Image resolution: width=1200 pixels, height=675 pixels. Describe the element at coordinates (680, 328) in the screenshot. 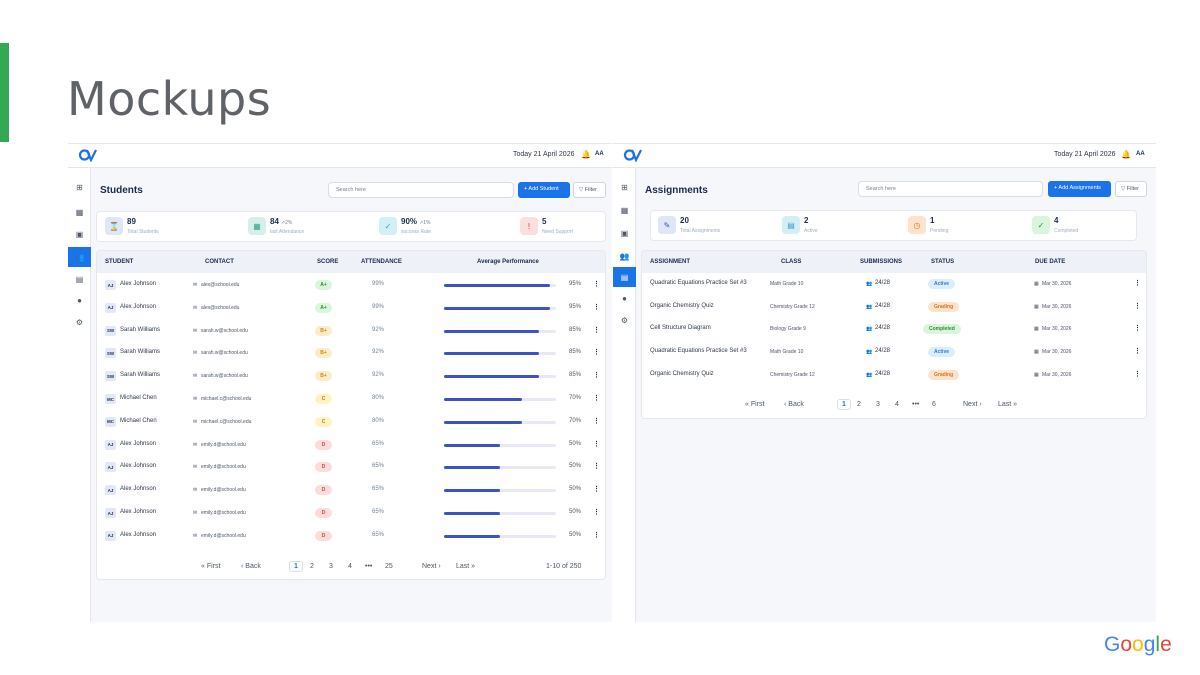

I see `assignment-name: Cell Structure Diagram` at that location.